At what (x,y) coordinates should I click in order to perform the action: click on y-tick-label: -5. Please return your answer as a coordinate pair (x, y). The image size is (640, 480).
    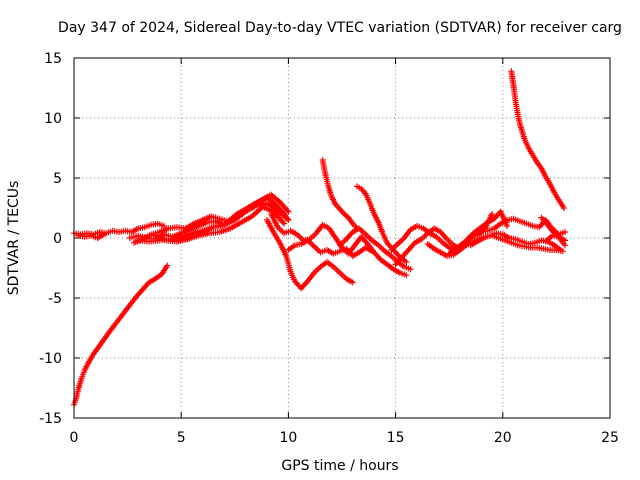
    Looking at the image, I should click on (55, 299).